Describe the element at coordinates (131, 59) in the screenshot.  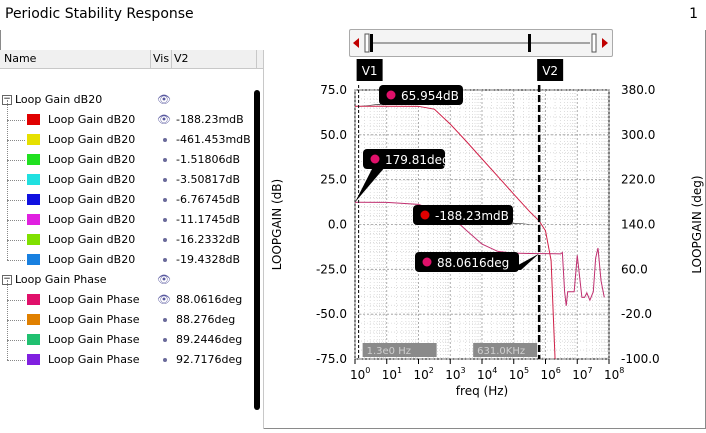
I see `table-header: Name Vis V2` at that location.